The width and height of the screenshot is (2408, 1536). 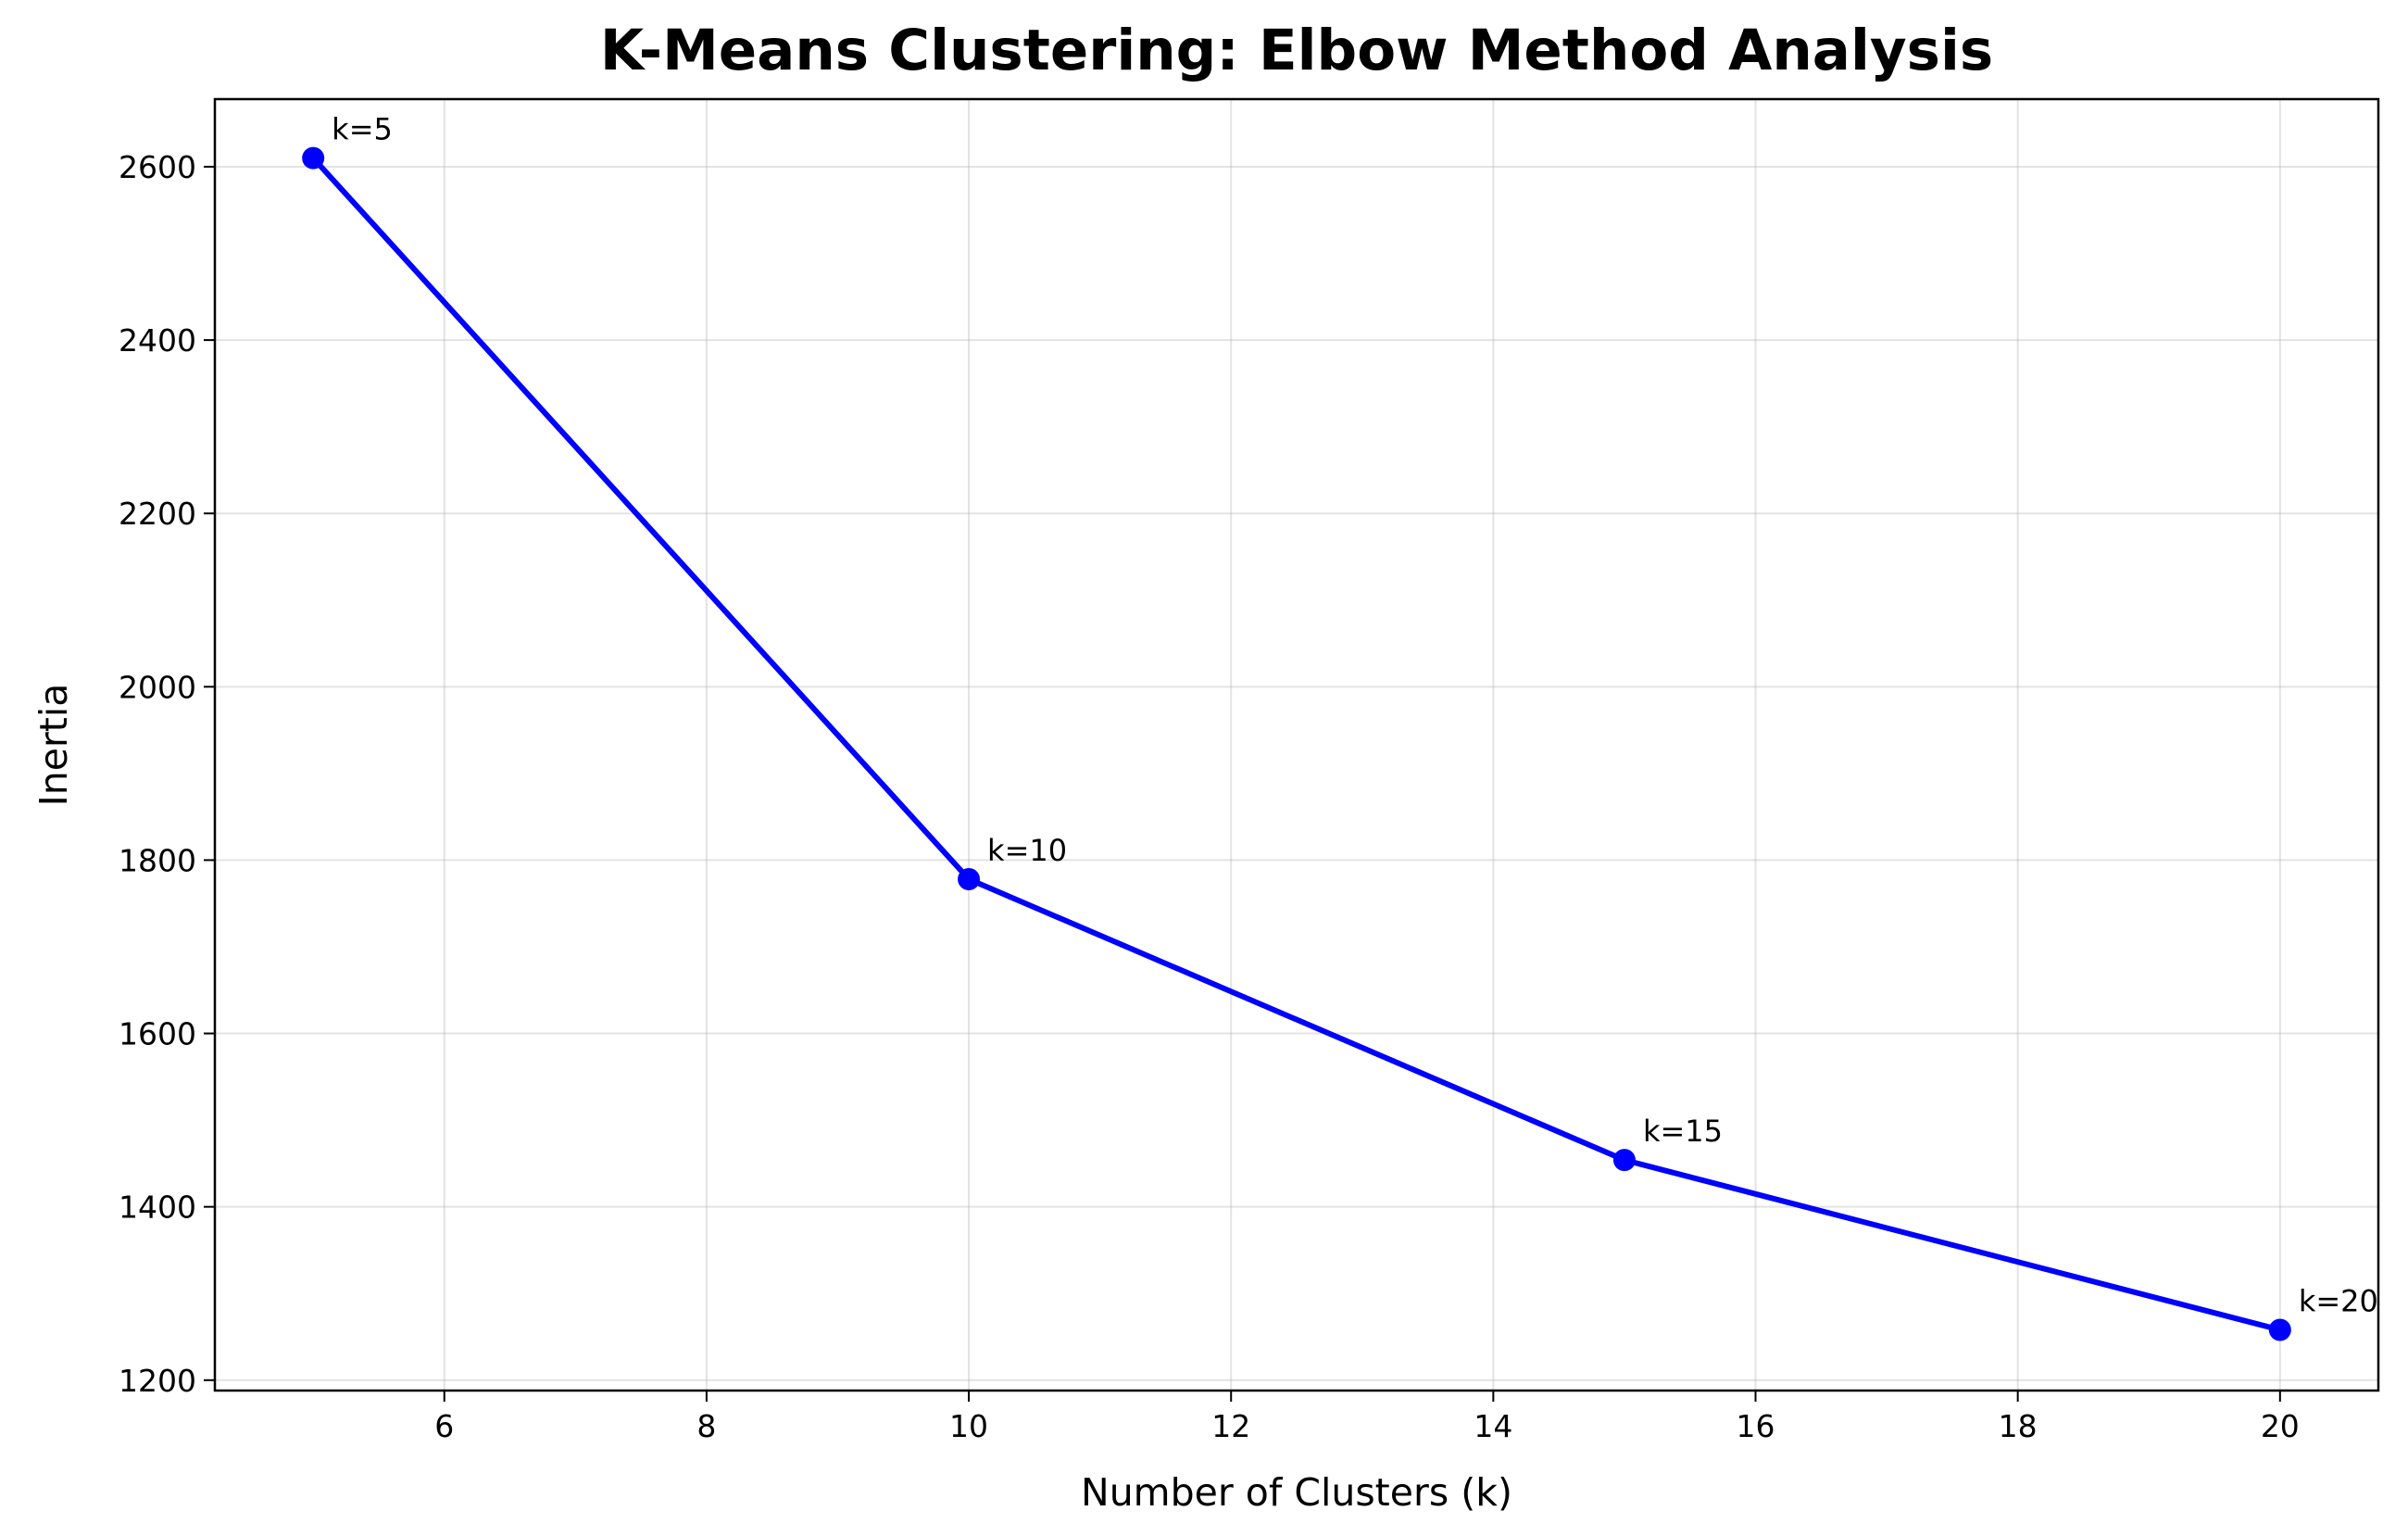 I want to click on x-tick-label: 6, so click(x=444, y=1426).